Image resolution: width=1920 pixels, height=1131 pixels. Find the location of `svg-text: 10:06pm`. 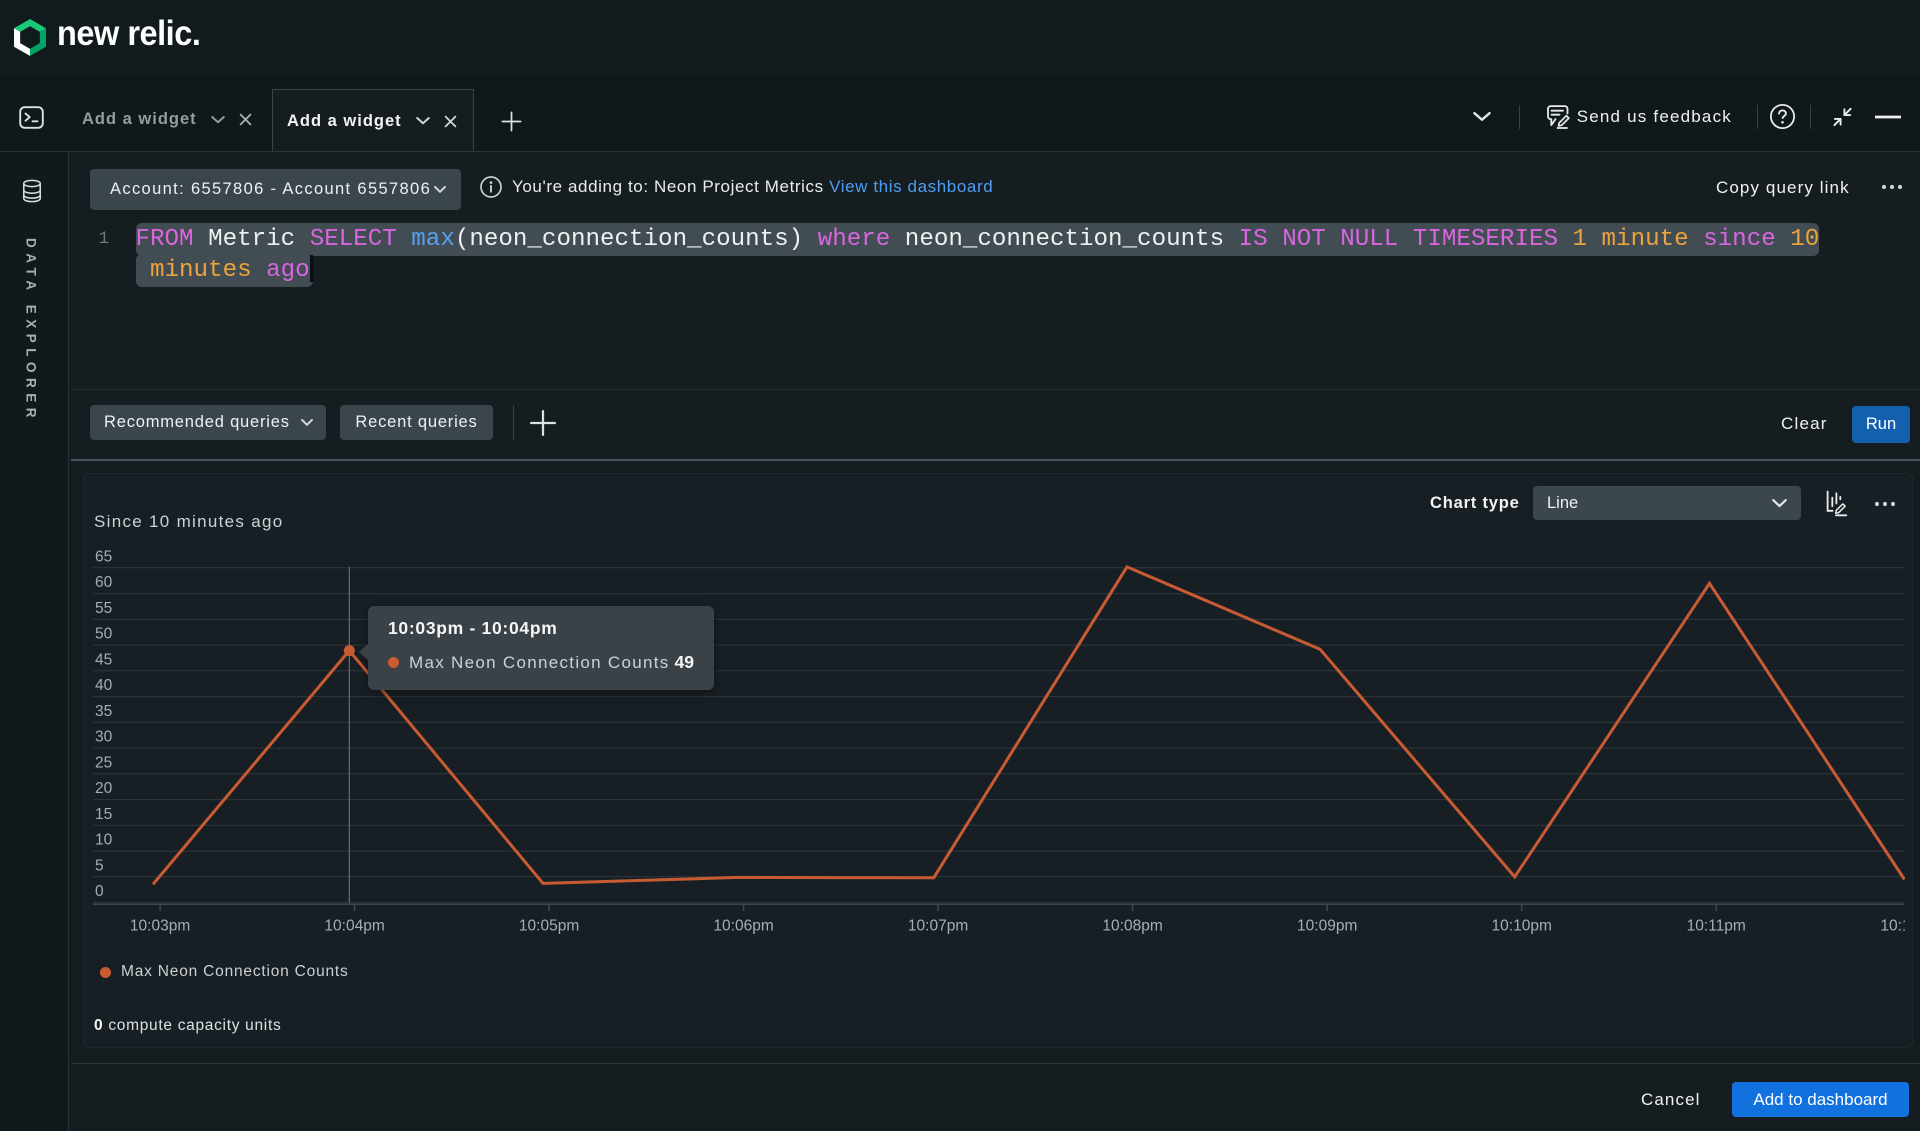

svg-text: 10:06pm is located at coordinates (743, 926).